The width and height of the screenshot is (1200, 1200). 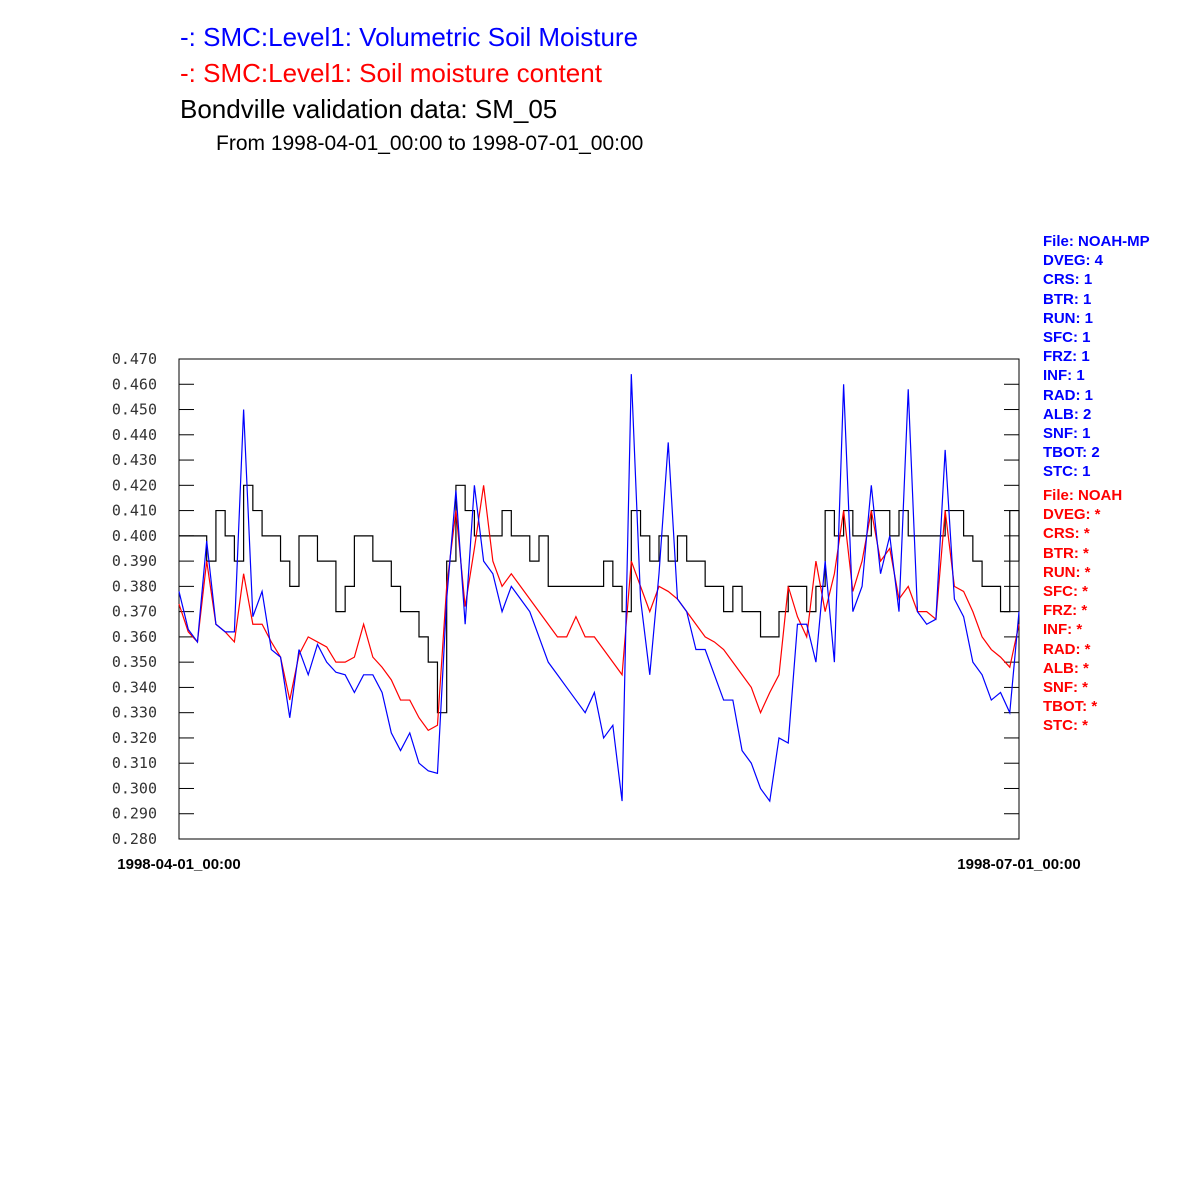 I want to click on legend-entry: SNF: 1, so click(x=1067, y=434).